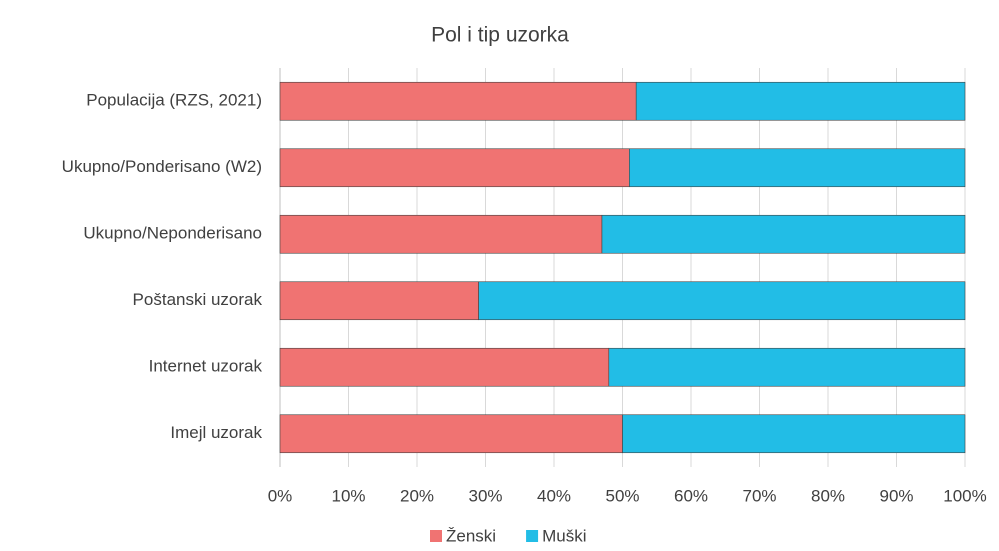 This screenshot has height=551, width=999. What do you see at coordinates (471, 535) in the screenshot?
I see `legend-label: Ženski` at bounding box center [471, 535].